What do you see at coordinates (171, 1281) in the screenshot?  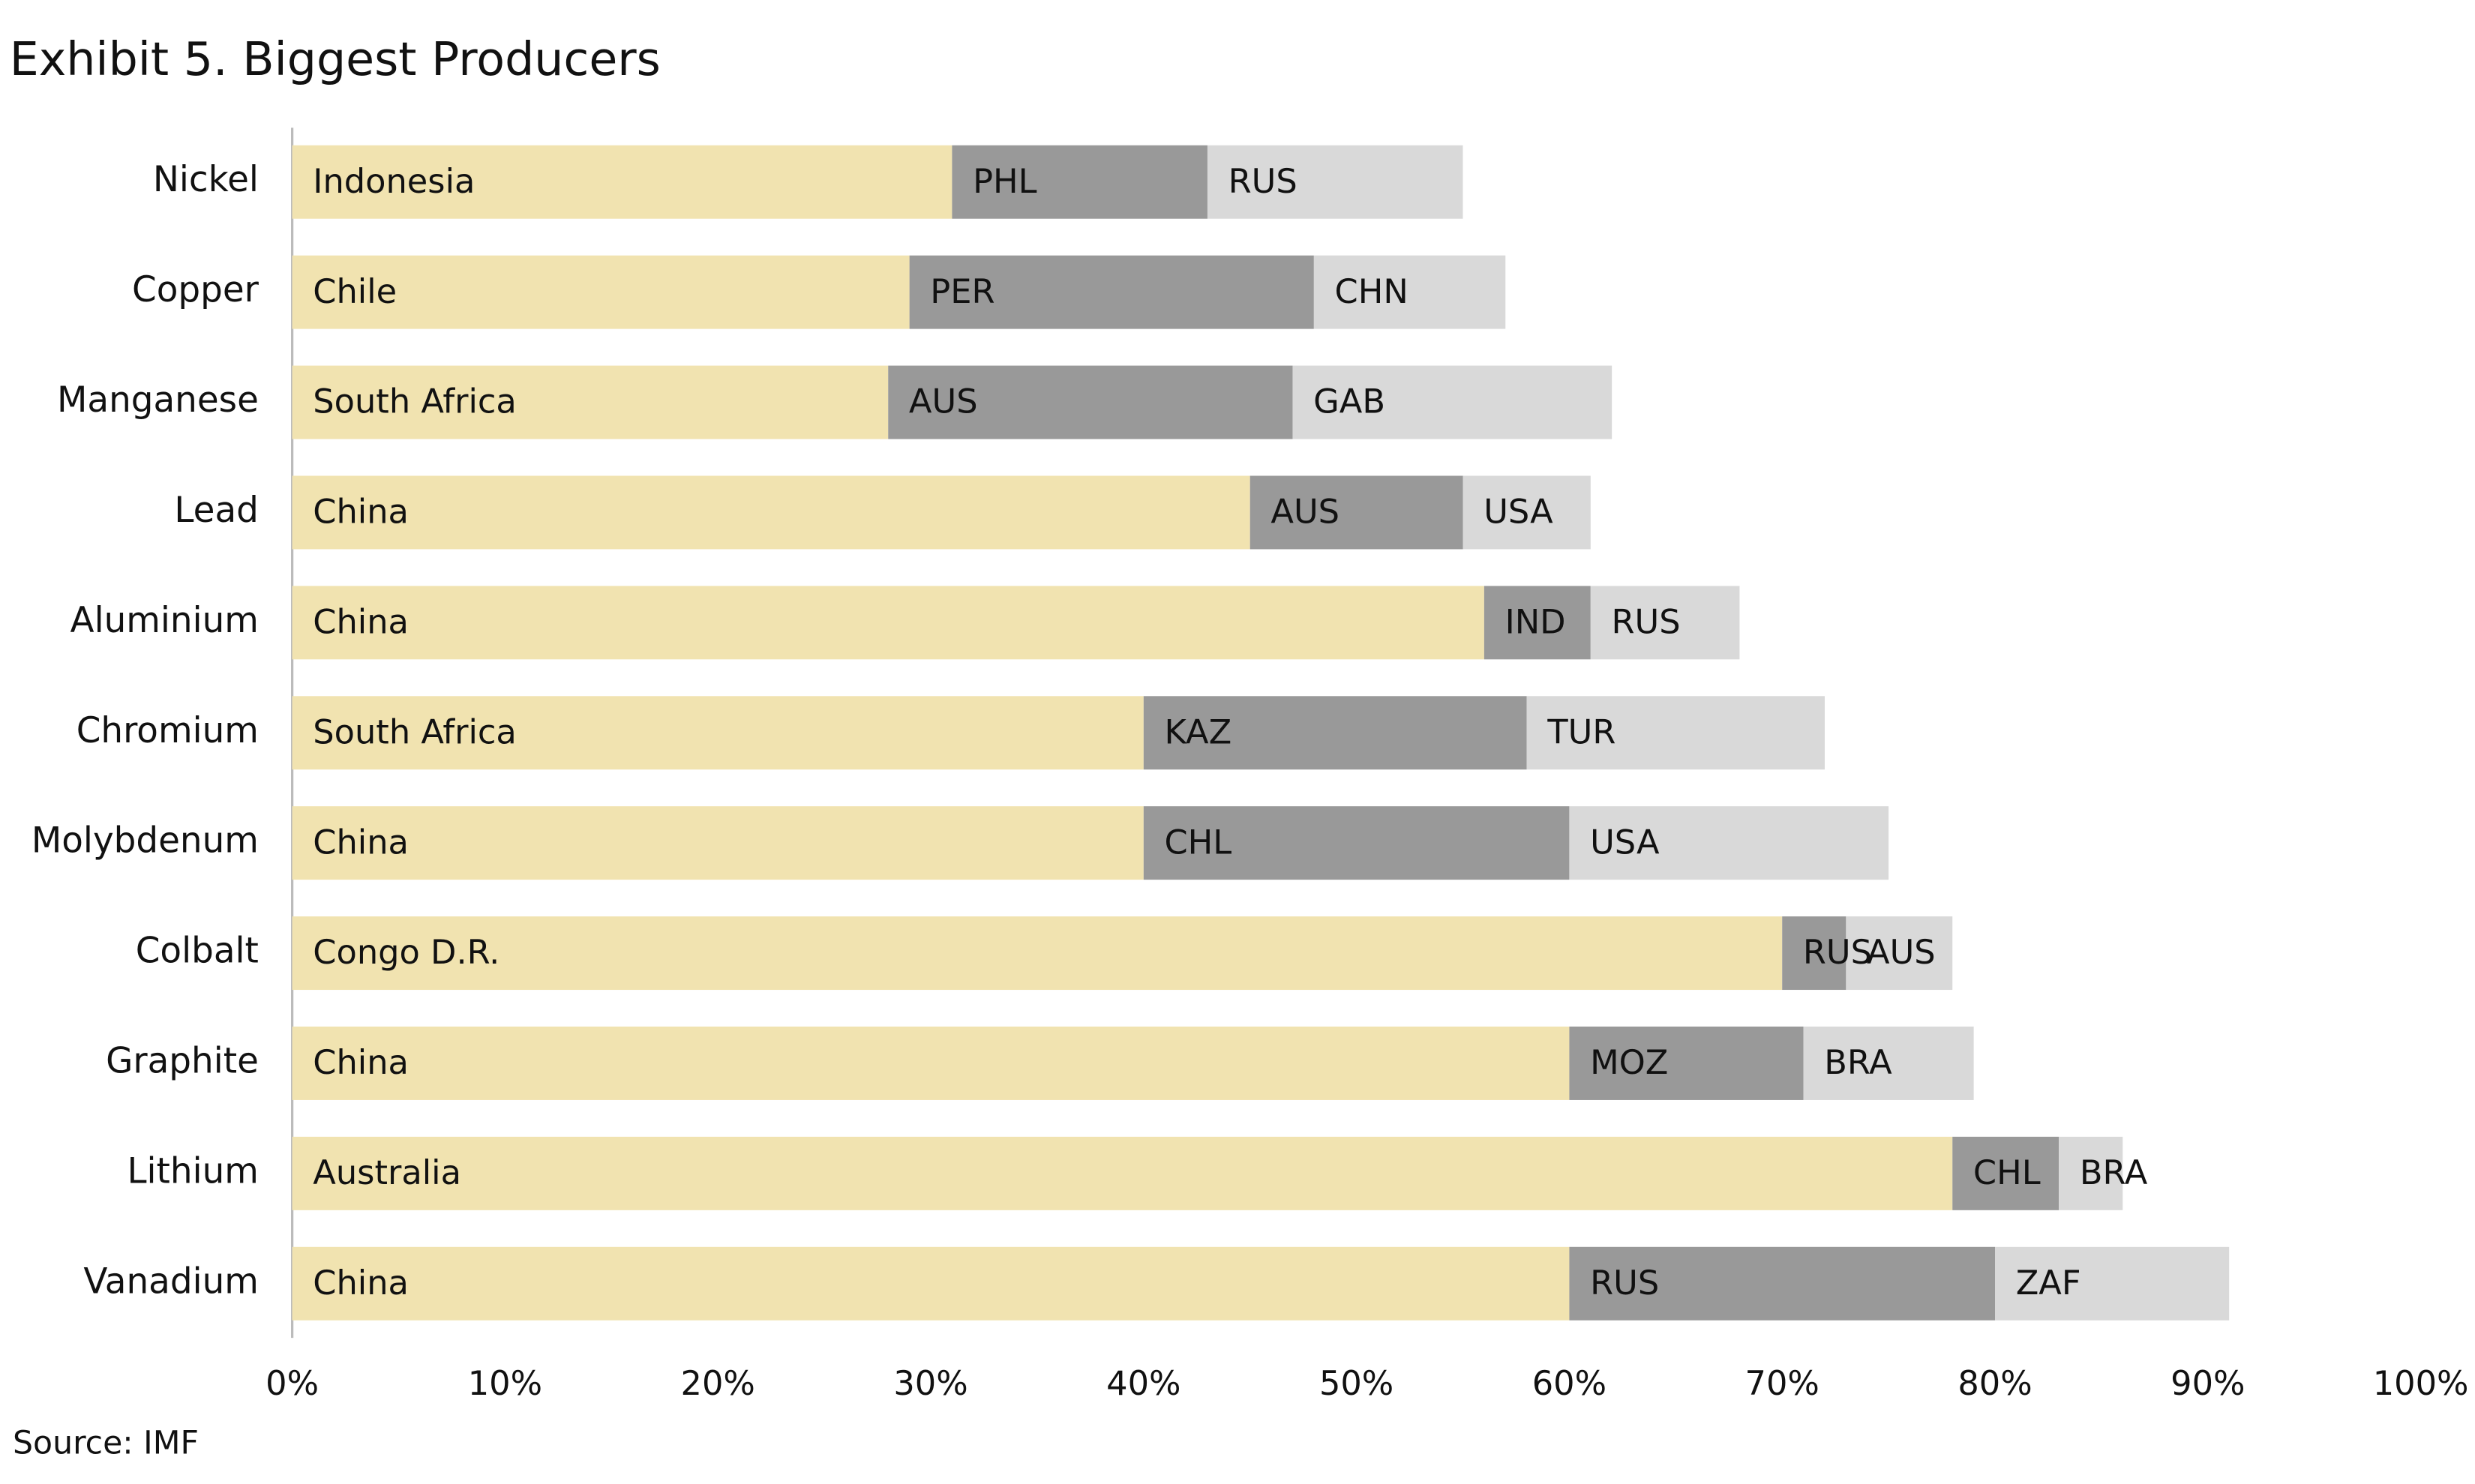 I see `category-label: Vanadium` at bounding box center [171, 1281].